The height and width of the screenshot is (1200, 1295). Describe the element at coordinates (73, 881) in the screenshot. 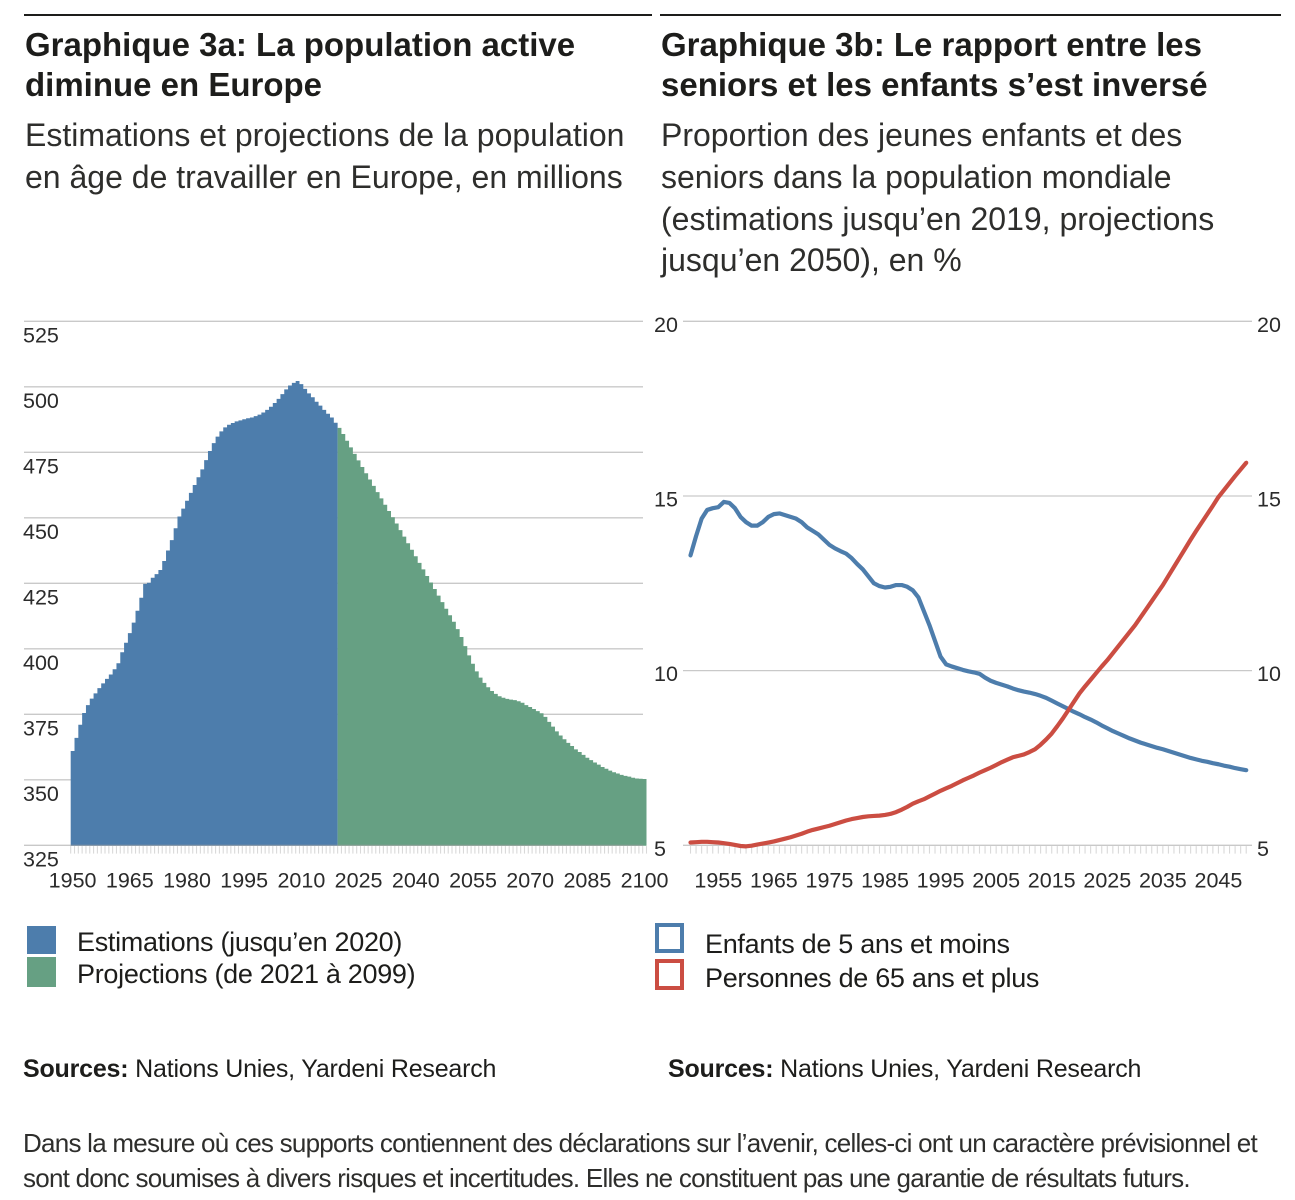

I see `svg-text: 1950` at that location.